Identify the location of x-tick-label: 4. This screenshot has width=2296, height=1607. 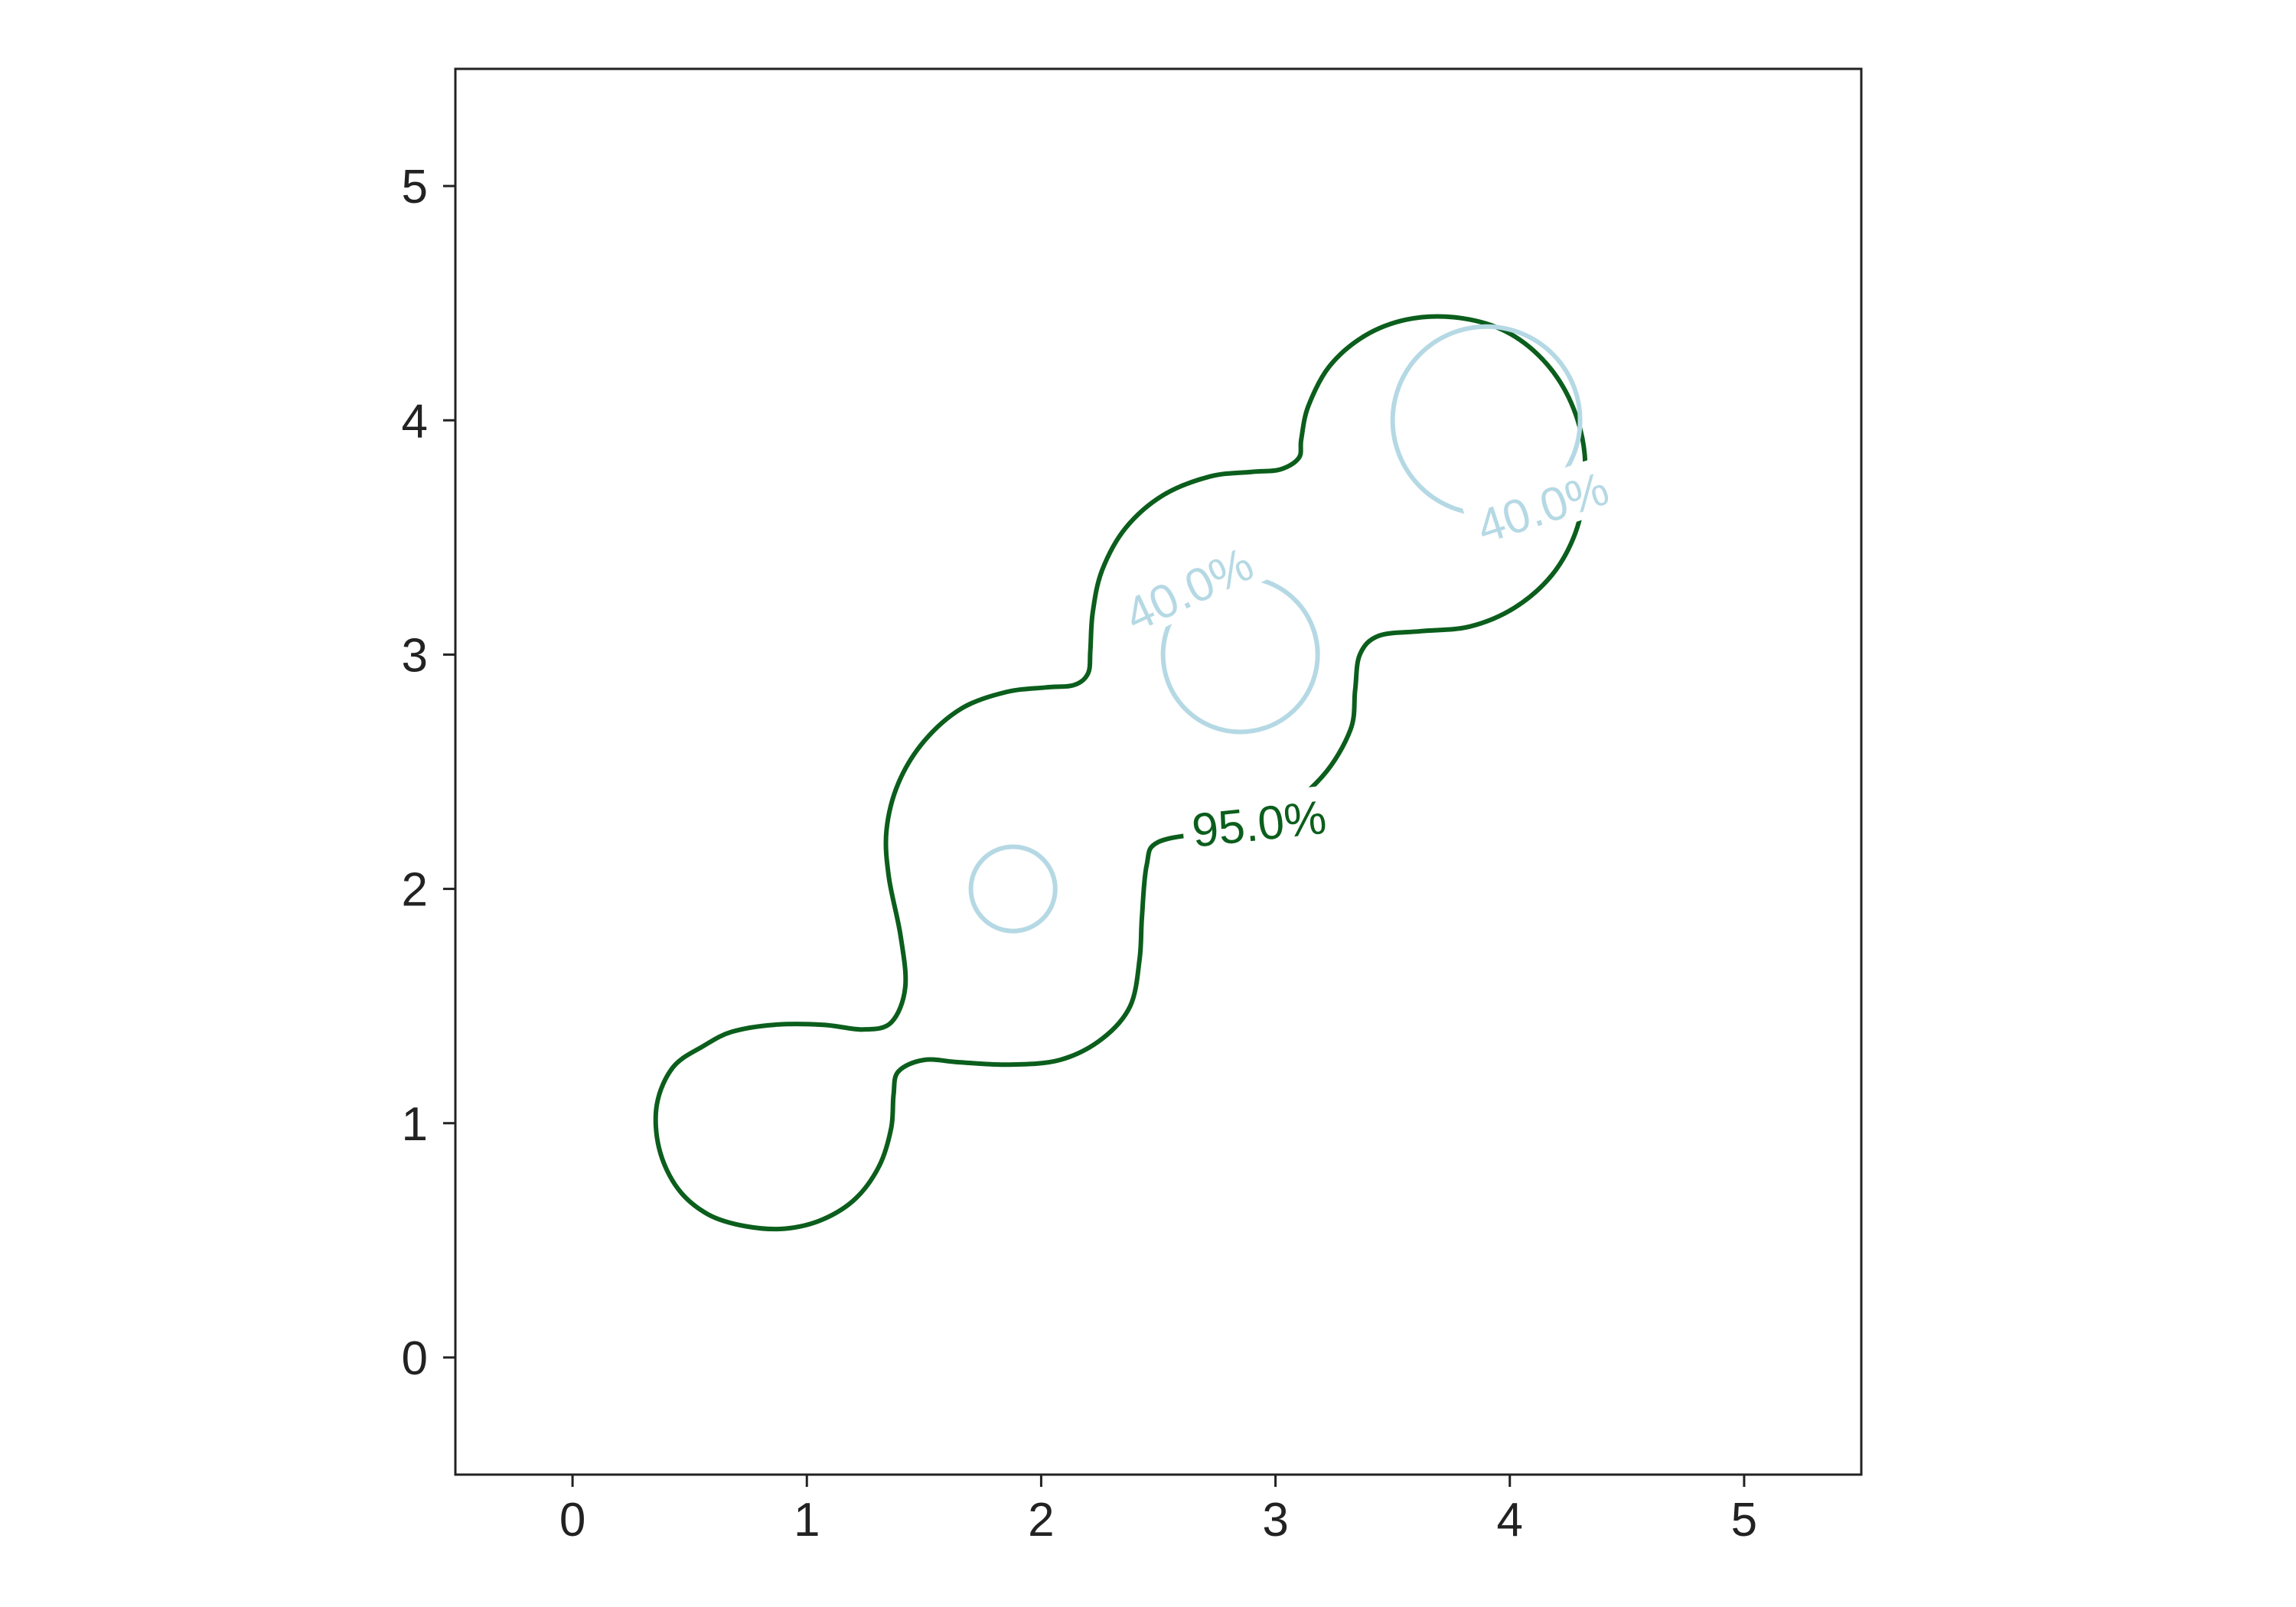
(1510, 1520).